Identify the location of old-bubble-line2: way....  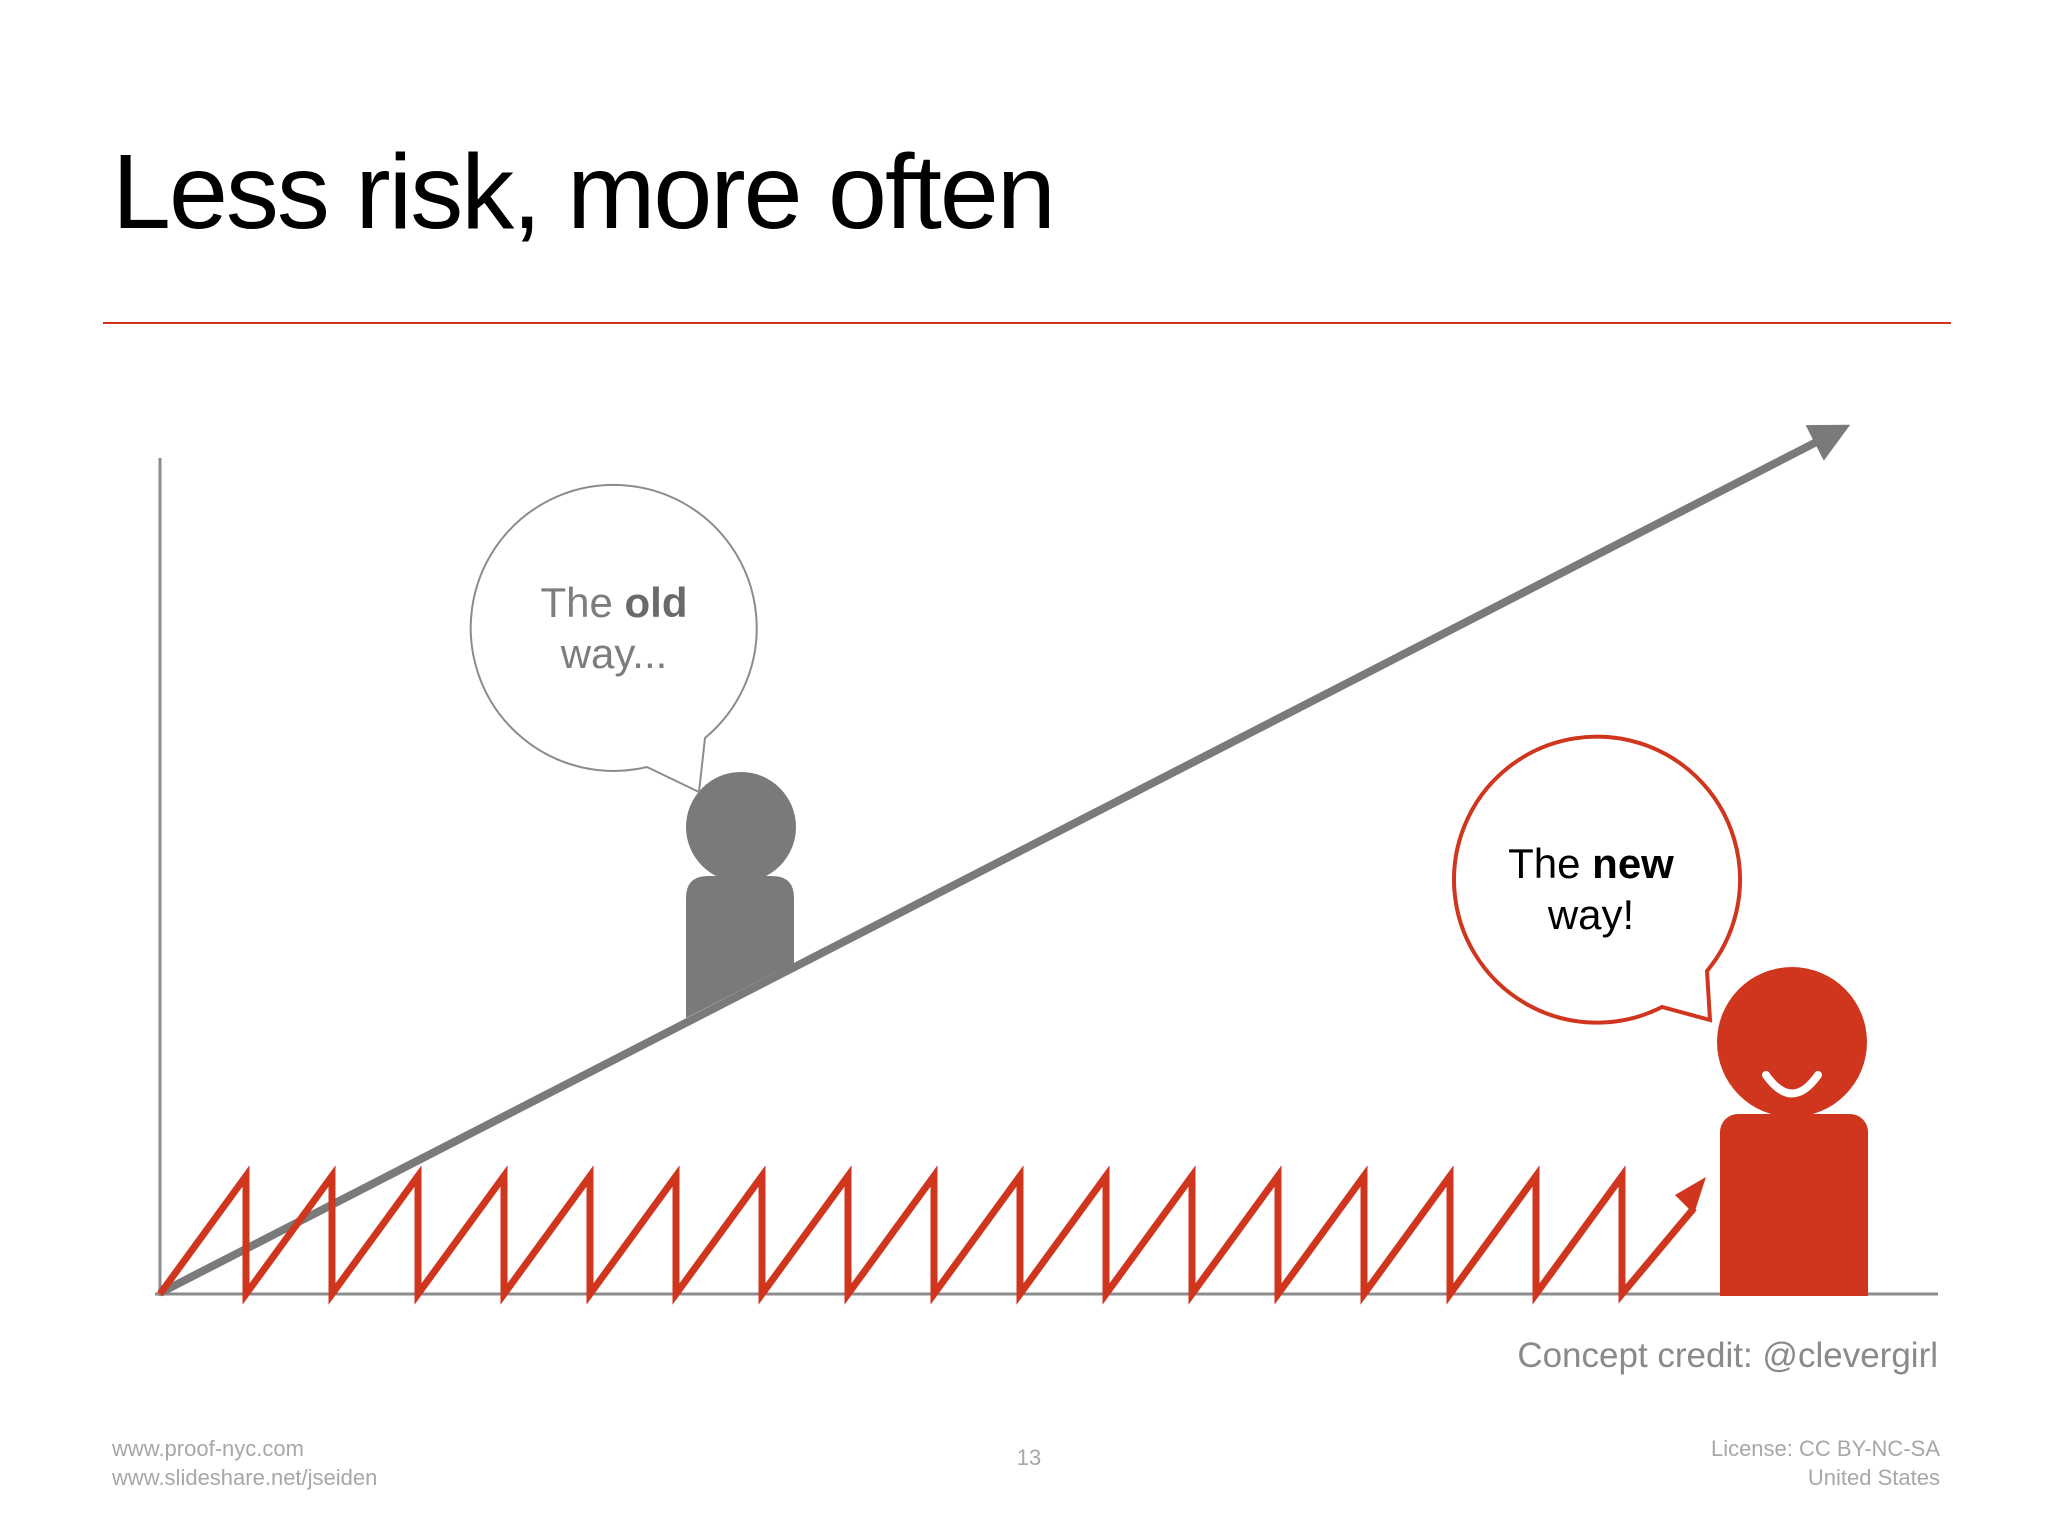
(614, 653).